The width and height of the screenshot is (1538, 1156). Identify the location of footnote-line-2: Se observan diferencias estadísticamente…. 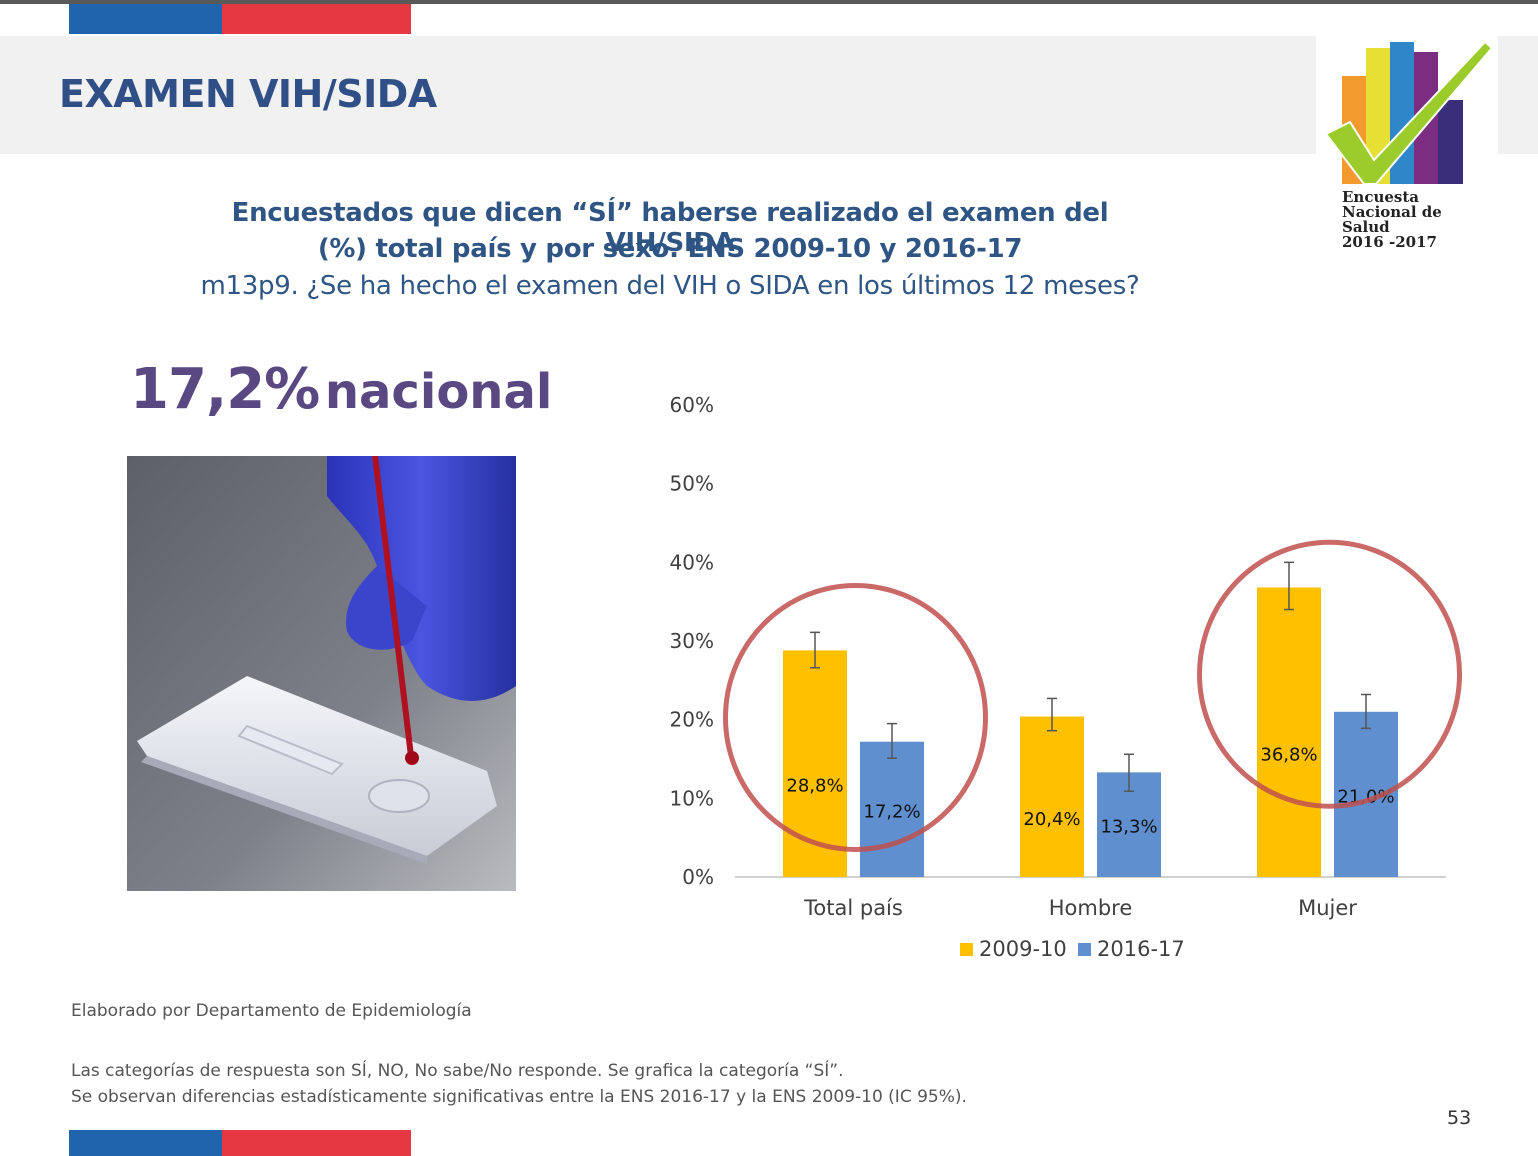
(519, 1097).